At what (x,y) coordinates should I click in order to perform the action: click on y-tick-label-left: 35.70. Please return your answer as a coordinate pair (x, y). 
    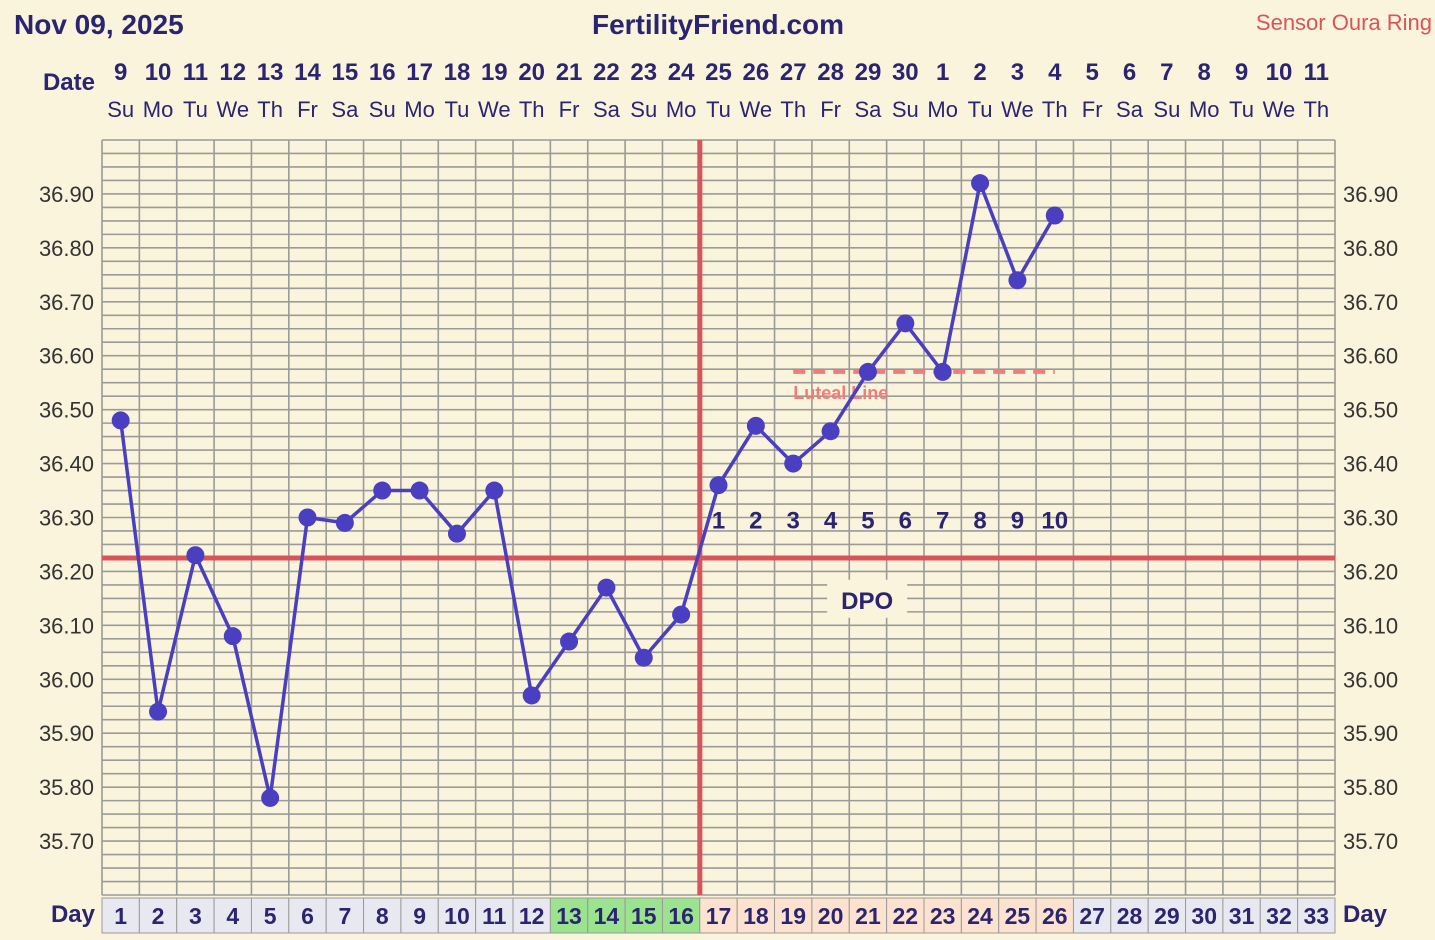
    Looking at the image, I should click on (66, 841).